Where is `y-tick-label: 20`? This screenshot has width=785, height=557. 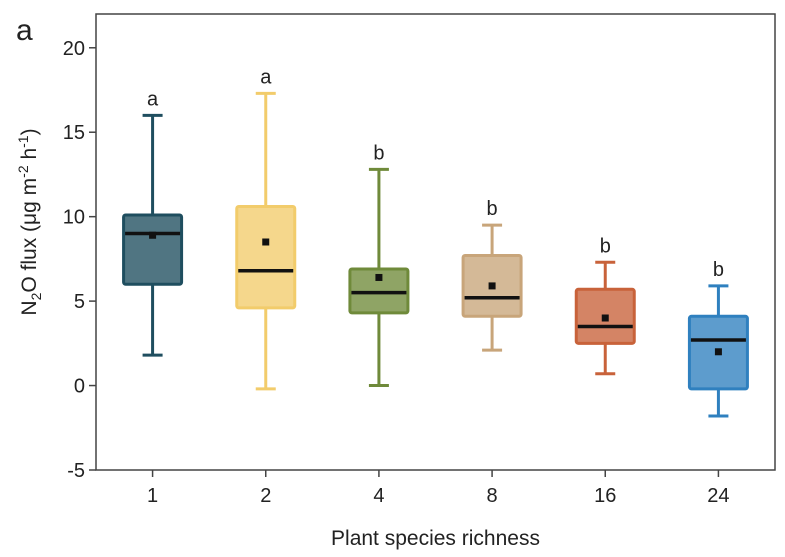
y-tick-label: 20 is located at coordinates (74, 49).